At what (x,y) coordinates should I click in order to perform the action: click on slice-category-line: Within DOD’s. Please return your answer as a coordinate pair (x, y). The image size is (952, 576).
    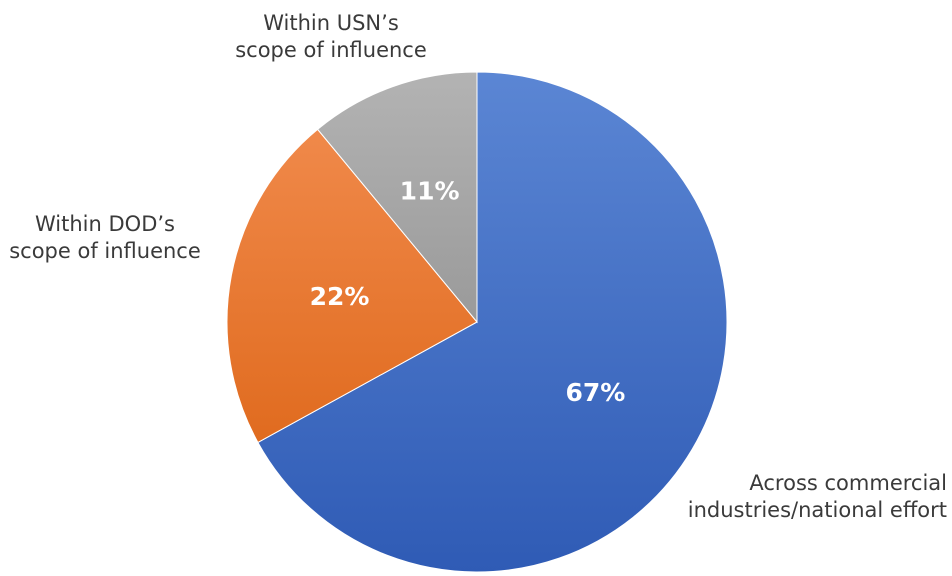
    Looking at the image, I should click on (105, 224).